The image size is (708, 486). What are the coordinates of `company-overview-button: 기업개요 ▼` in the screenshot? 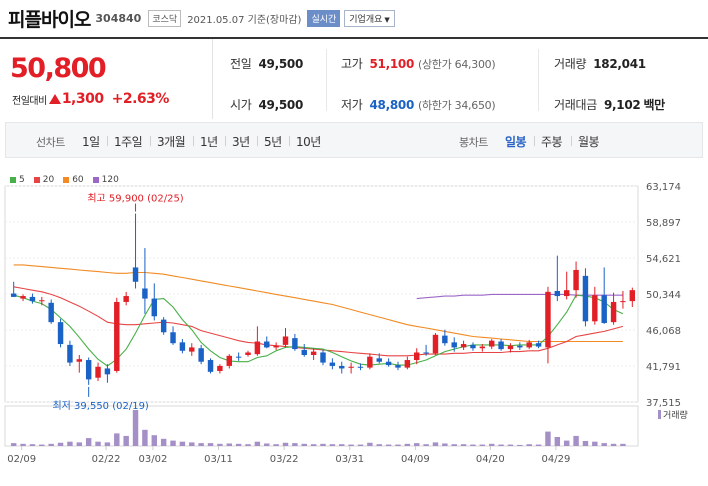 It's located at (369, 18).